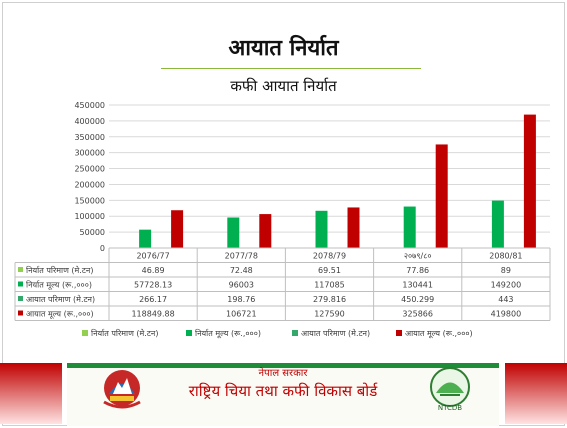  What do you see at coordinates (283, 86) in the screenshot?
I see `chart-title: कफी आयात निर्यात` at bounding box center [283, 86].